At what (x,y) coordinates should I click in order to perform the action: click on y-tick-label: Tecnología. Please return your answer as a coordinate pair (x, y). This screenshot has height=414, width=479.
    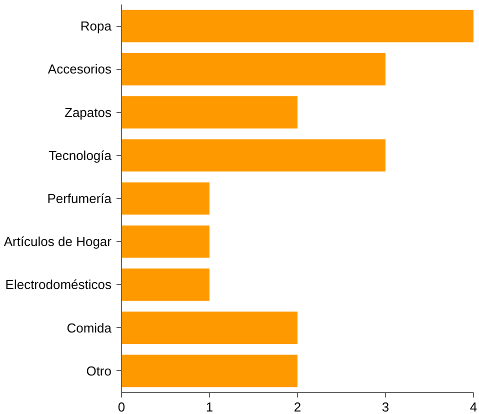
    Looking at the image, I should click on (80, 155).